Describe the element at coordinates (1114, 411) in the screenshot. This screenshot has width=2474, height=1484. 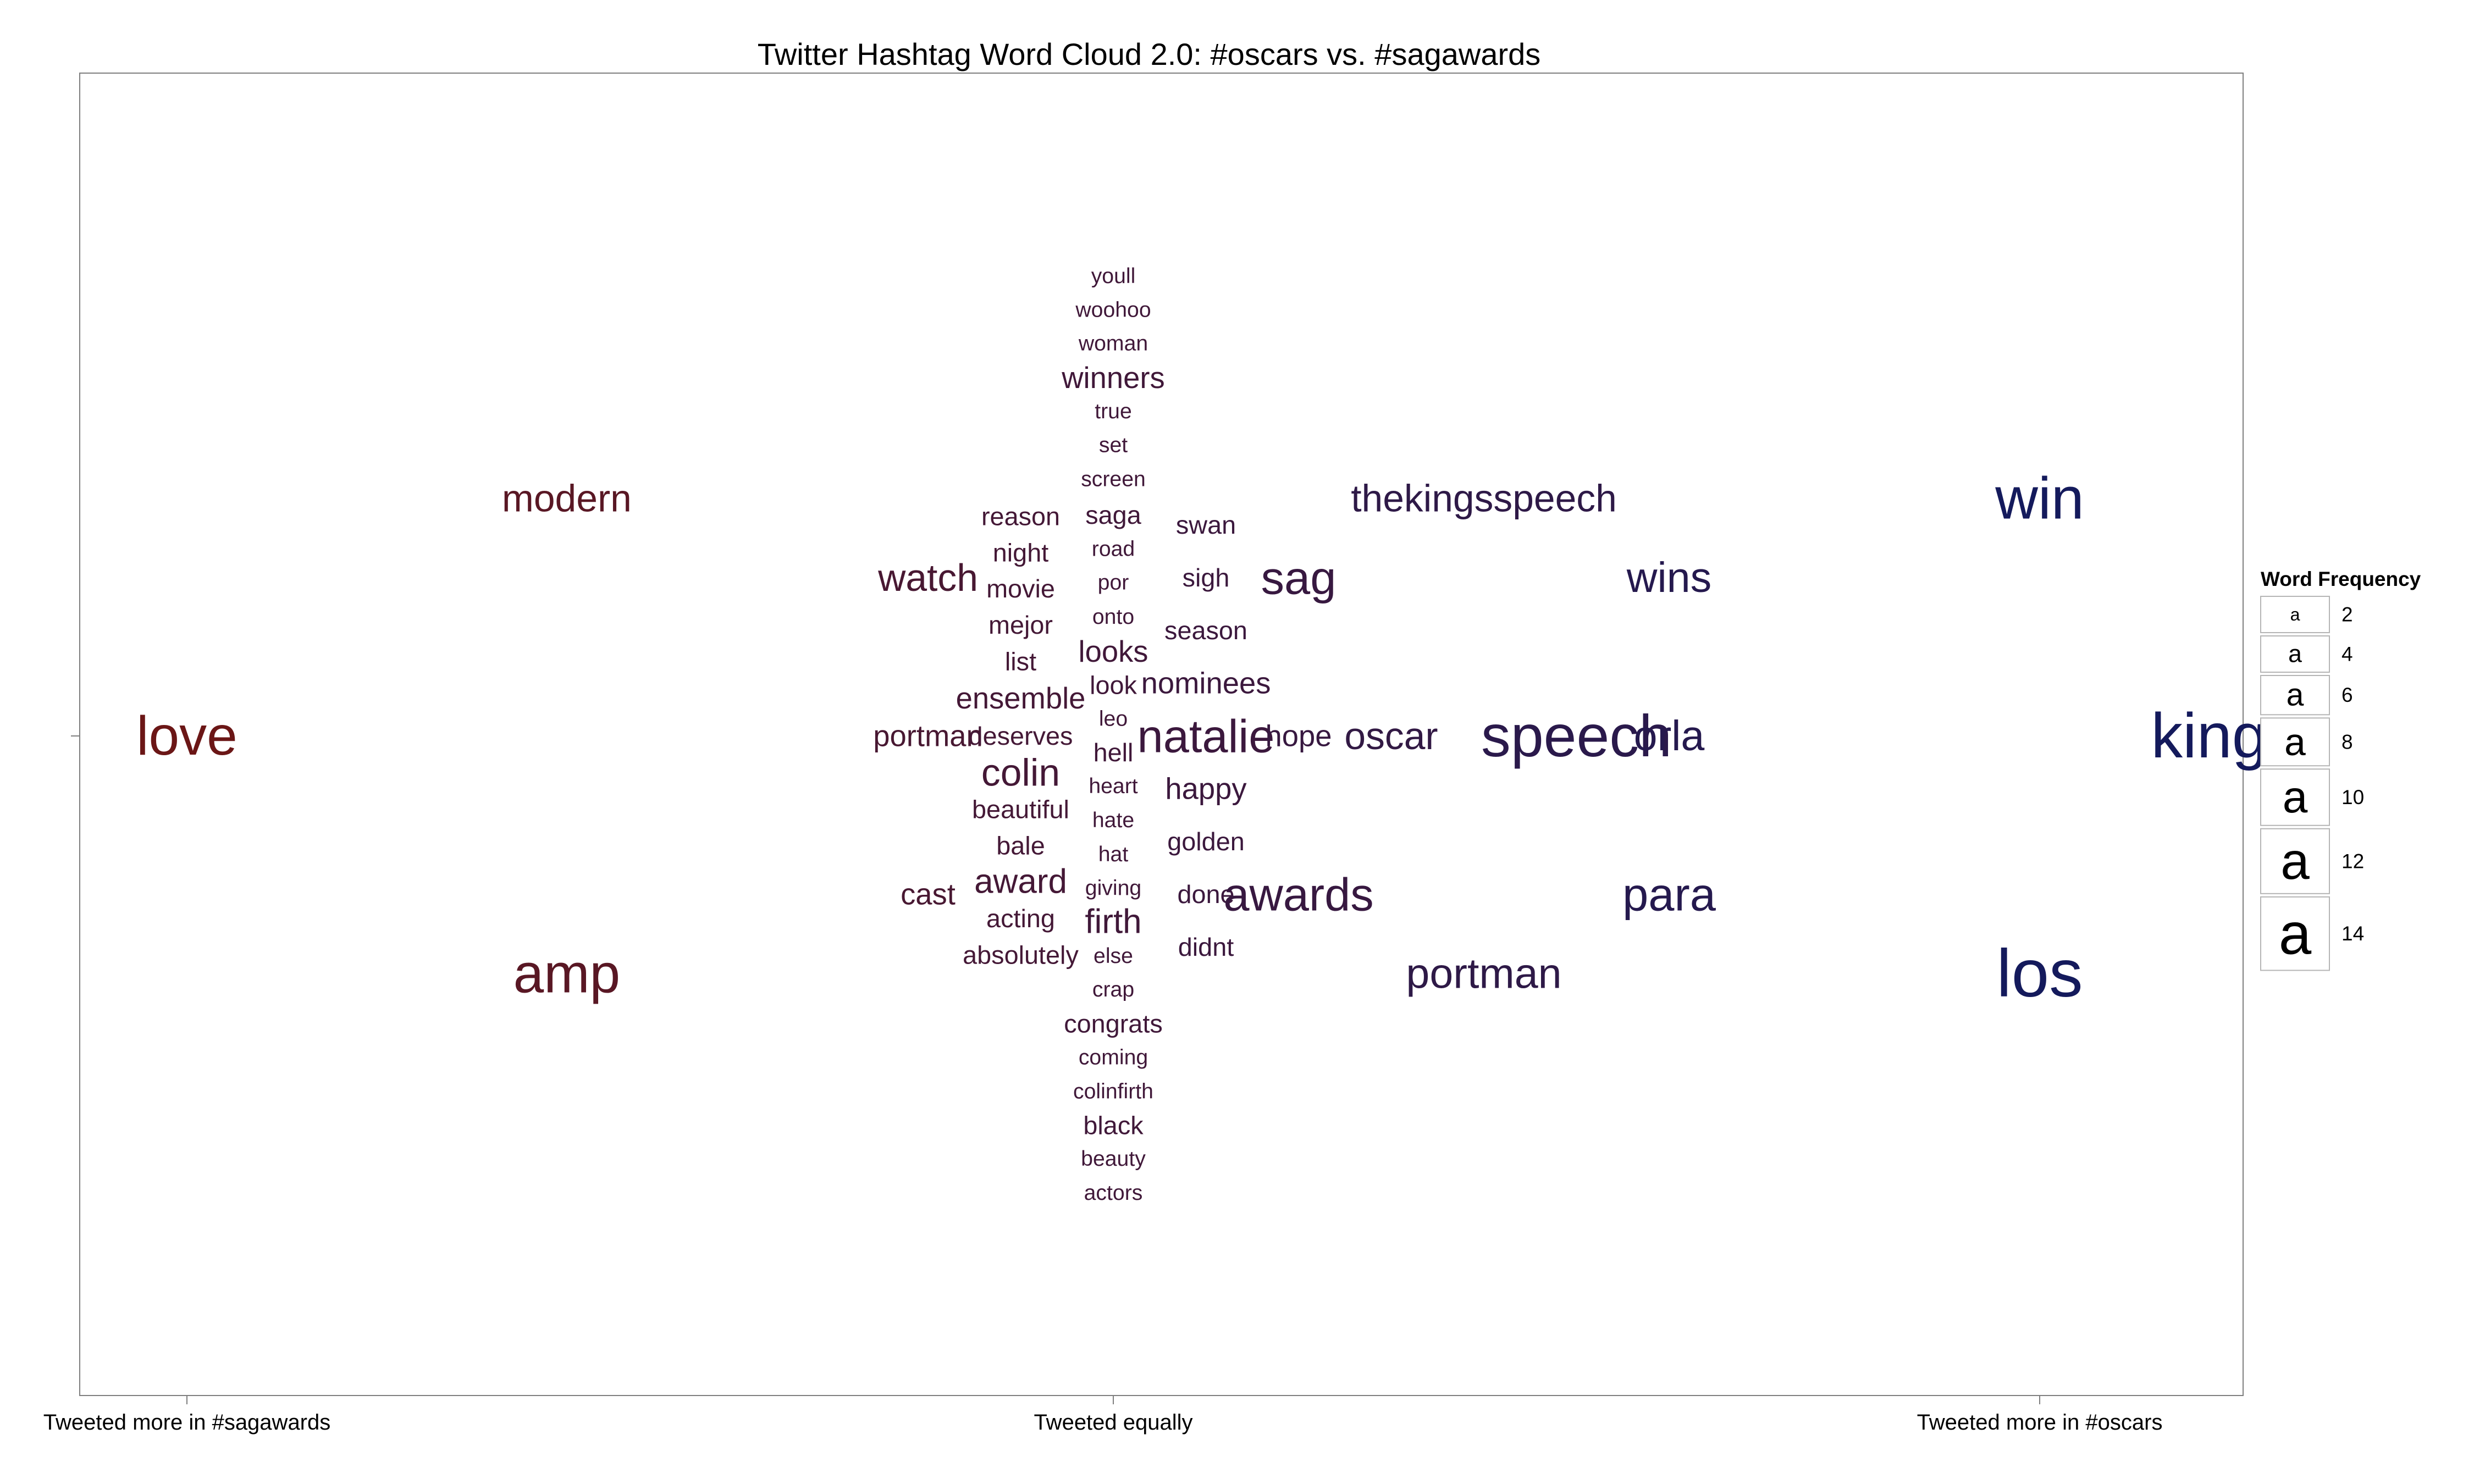
I see `word-true-23: true` at that location.